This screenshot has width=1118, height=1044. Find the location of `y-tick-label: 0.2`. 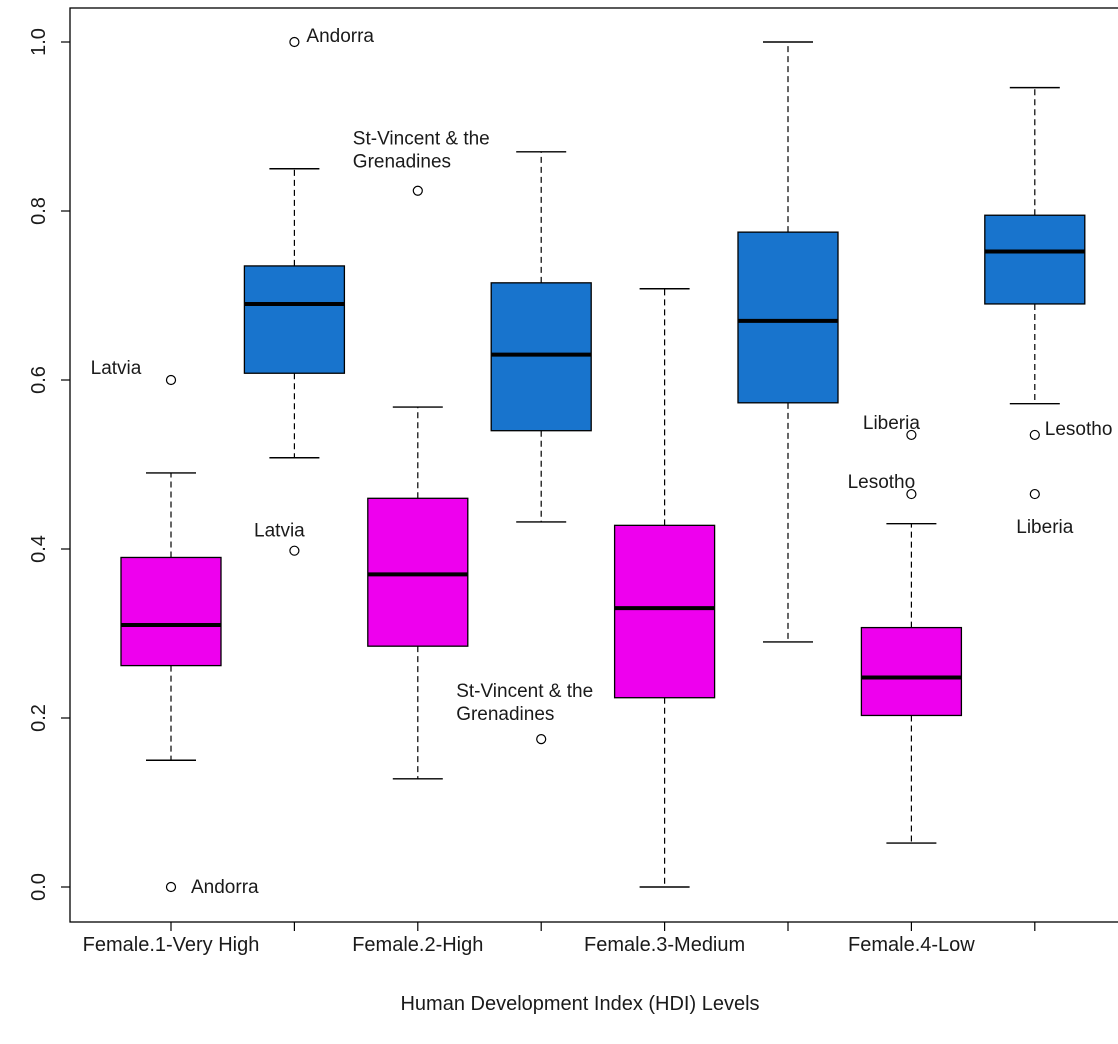

y-tick-label: 0.2 is located at coordinates (39, 718).